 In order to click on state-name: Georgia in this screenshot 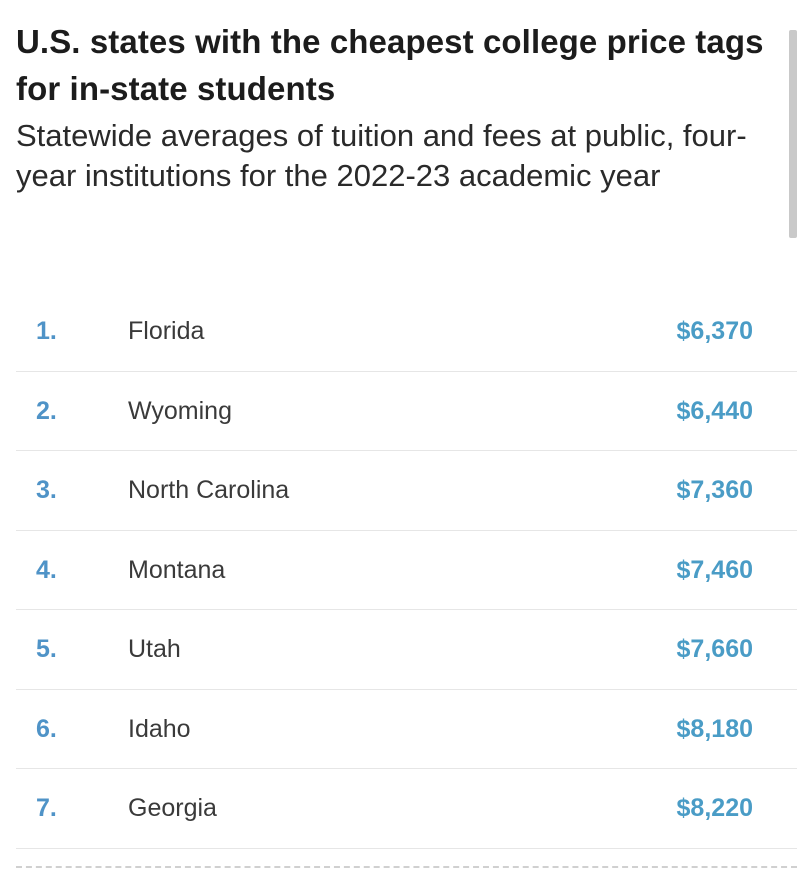, I will do `click(172, 808)`.